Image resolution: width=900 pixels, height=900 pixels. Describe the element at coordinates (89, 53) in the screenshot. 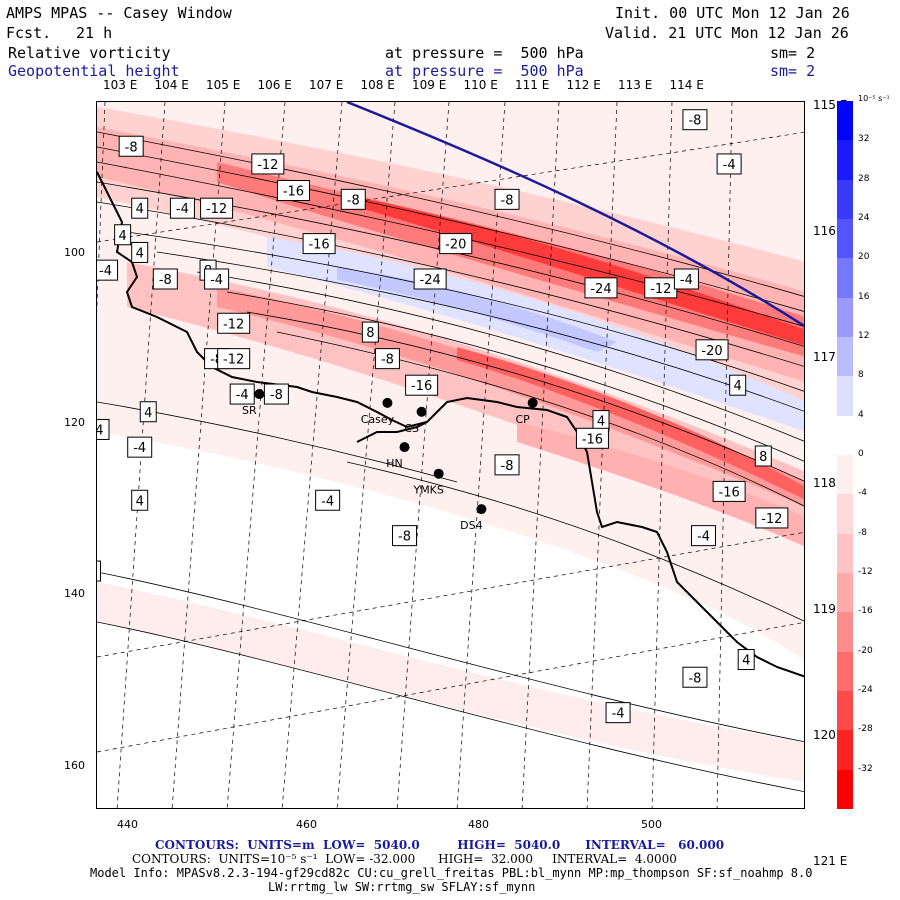

I see `field1-name: Relative vorticity` at that location.